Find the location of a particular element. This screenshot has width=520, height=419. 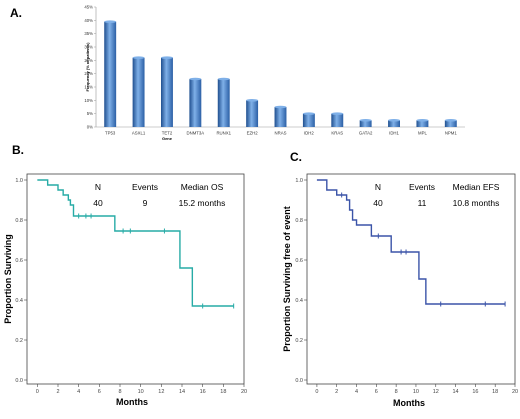

panel-b-stats-value-events: 9 is located at coordinates (145, 203).